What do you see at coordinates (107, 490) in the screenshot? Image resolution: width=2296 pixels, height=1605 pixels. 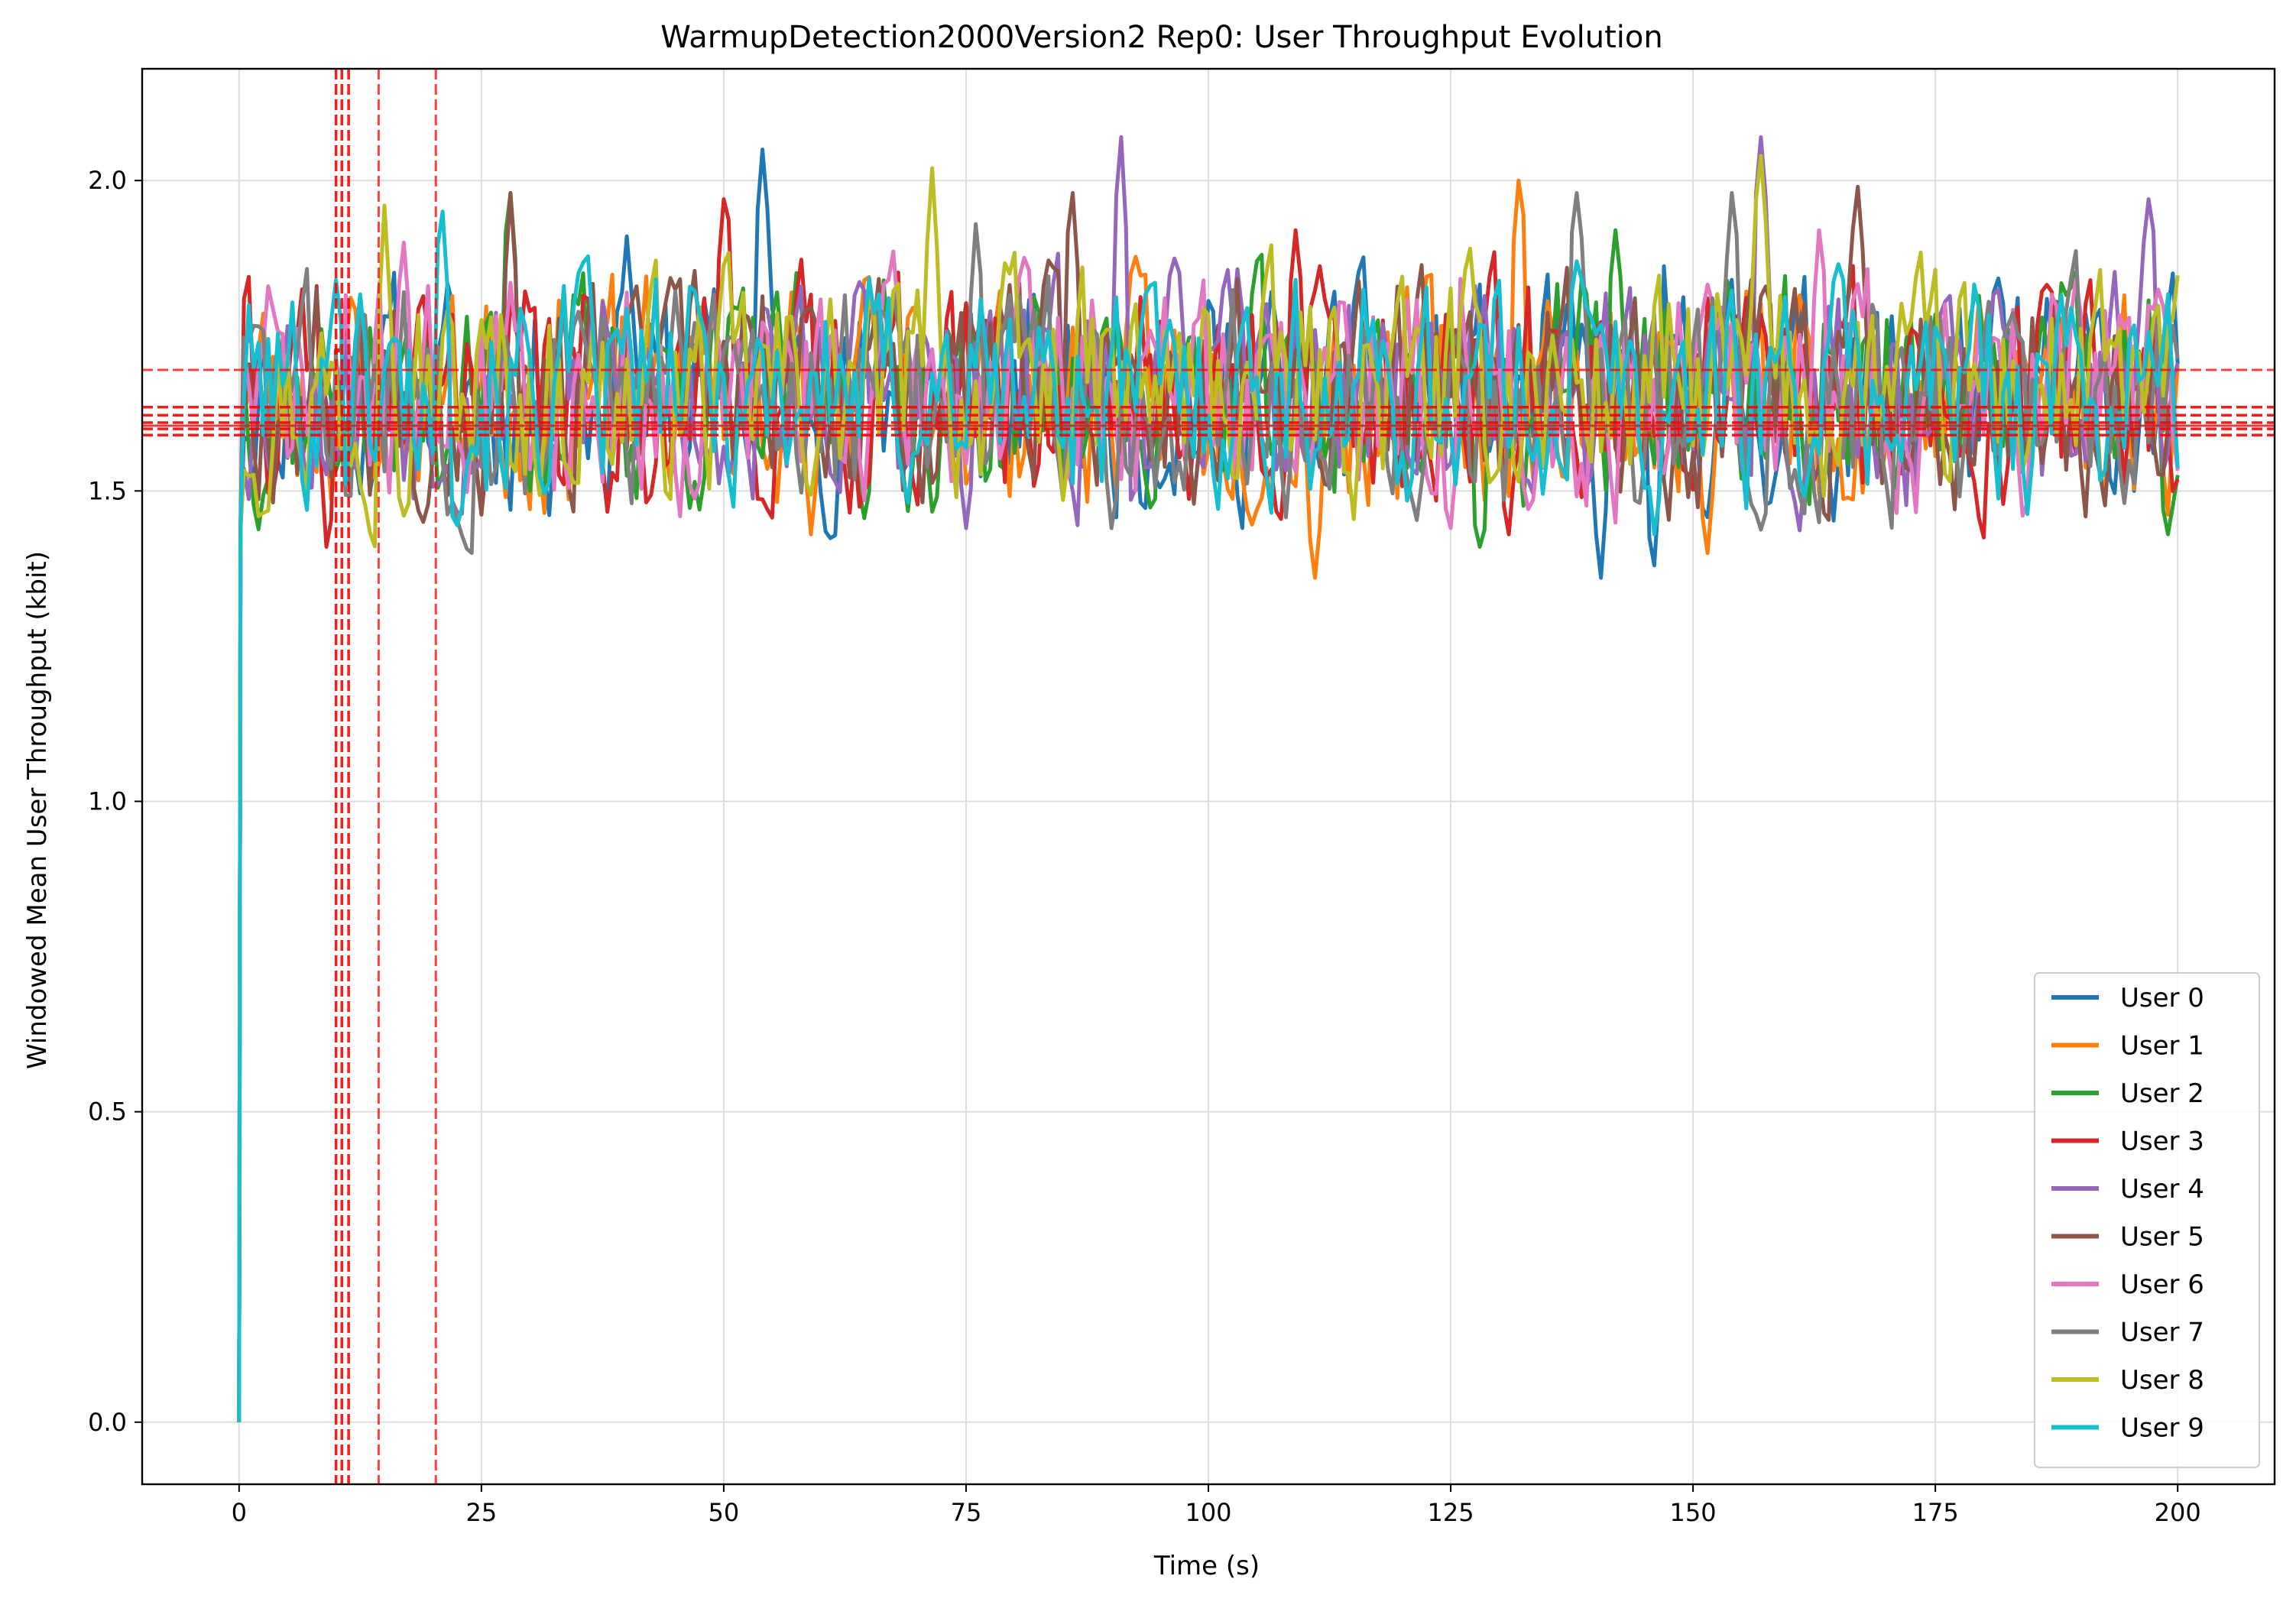 I see `y-tick-label: 1.5` at bounding box center [107, 490].